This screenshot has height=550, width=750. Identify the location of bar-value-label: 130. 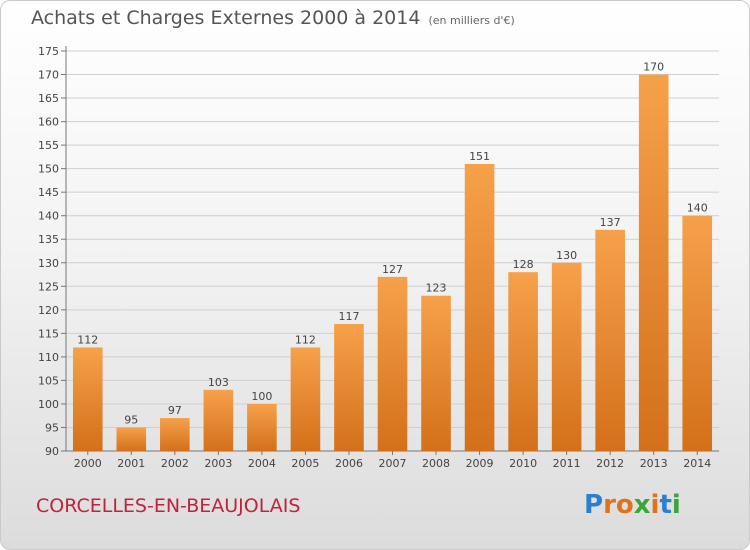
(566, 255).